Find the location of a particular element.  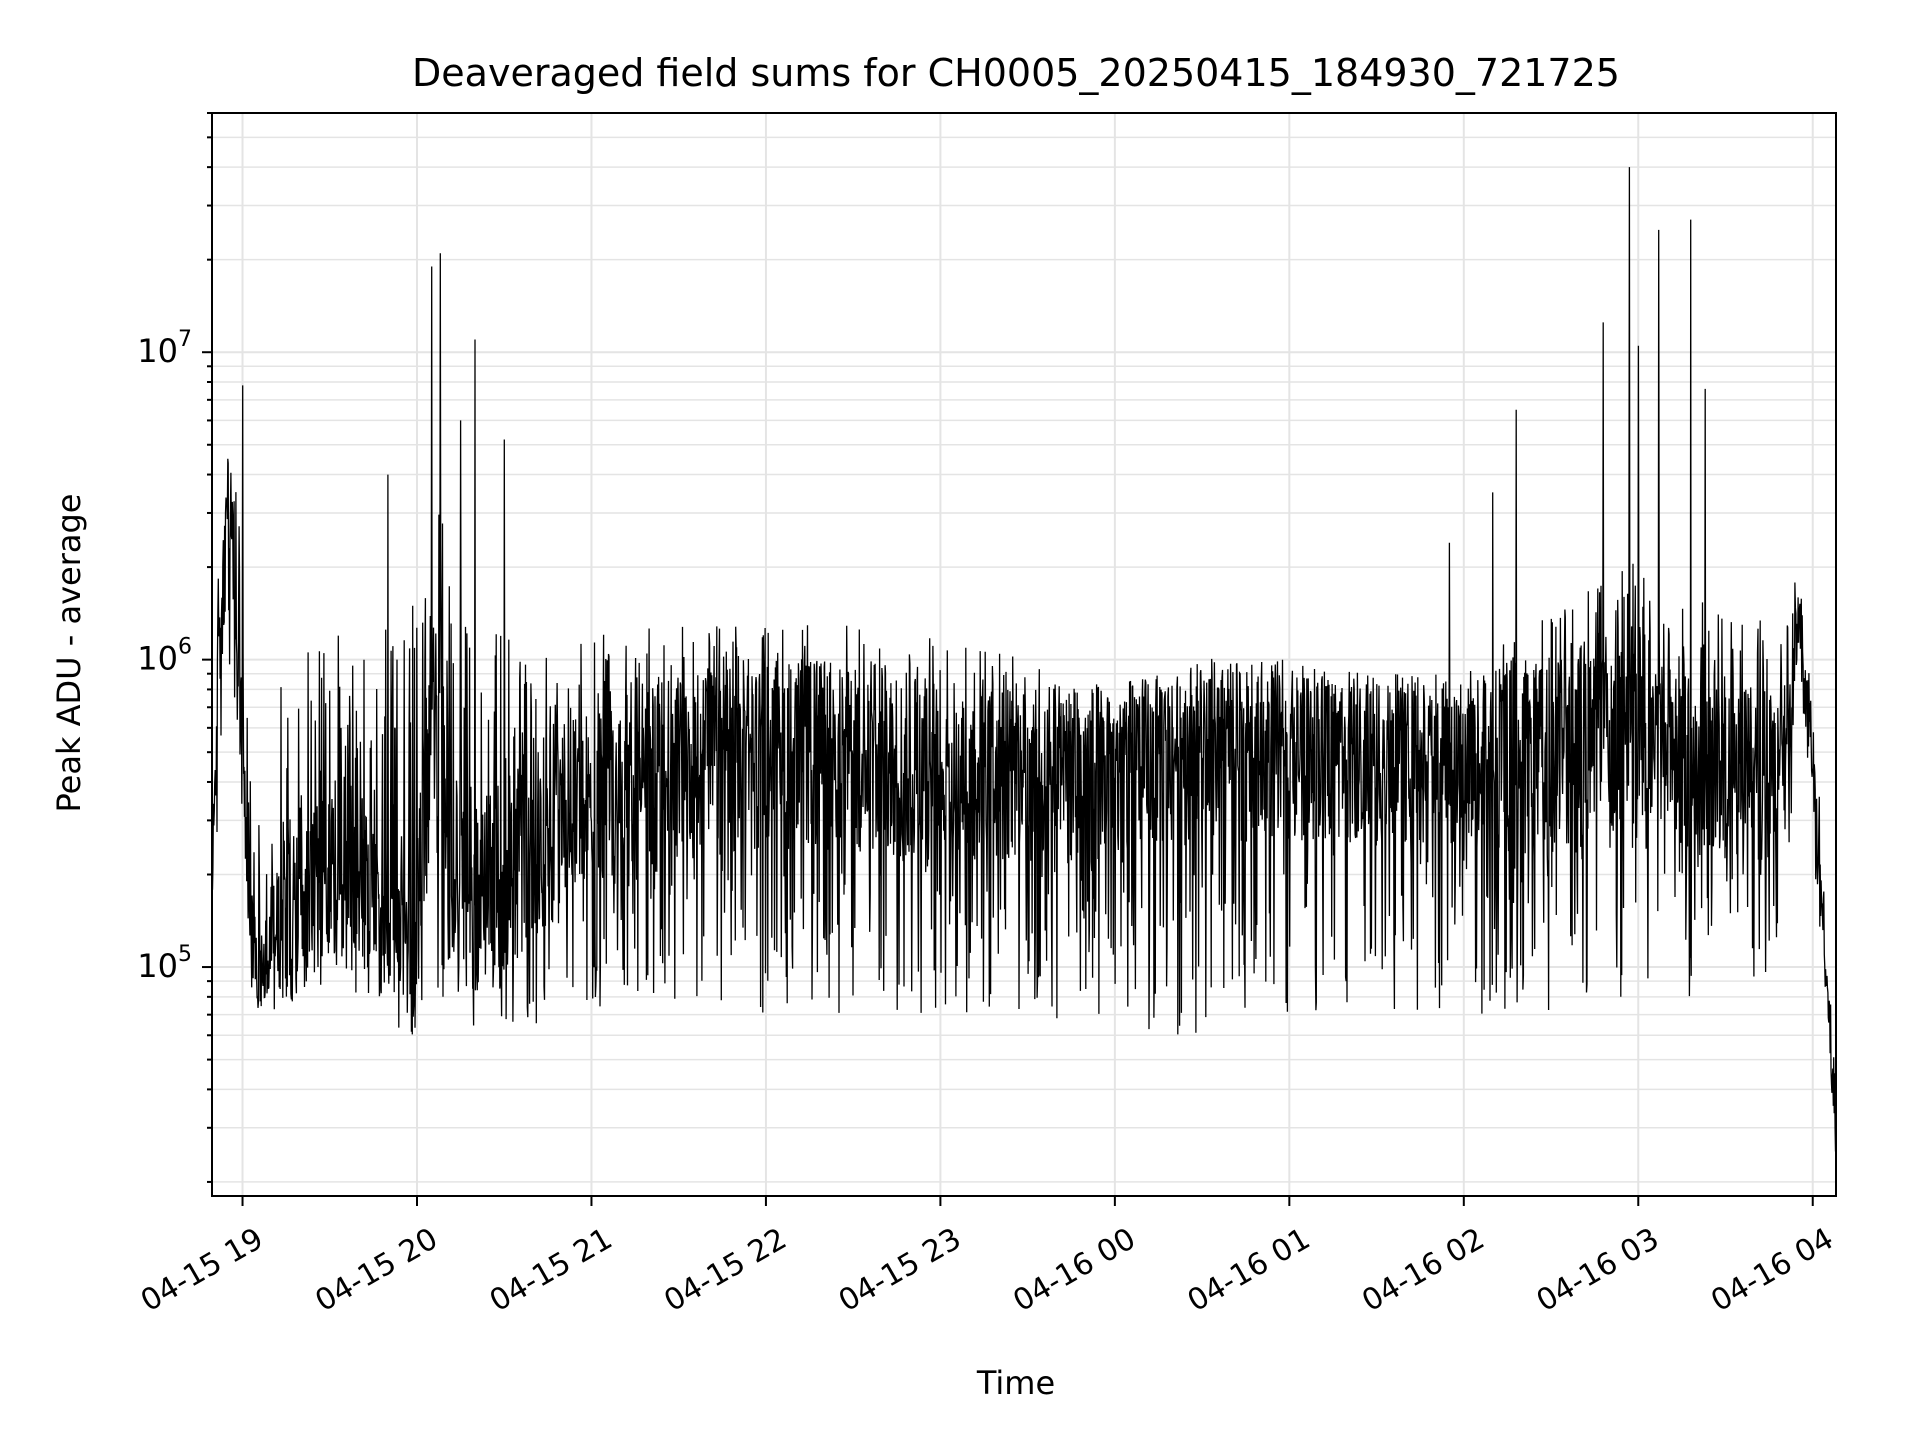

x-tick-label: 04-16 02 is located at coordinates (1423, 1270).